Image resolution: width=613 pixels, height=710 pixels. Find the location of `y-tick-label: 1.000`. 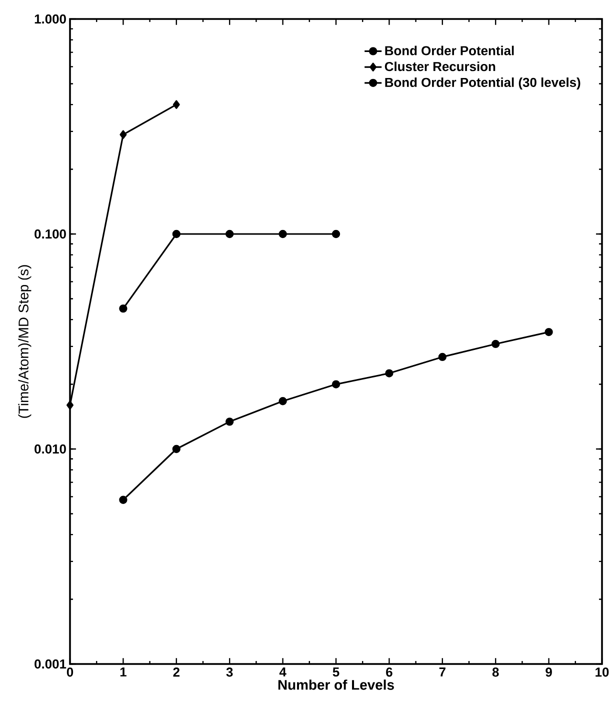

y-tick-label: 1.000 is located at coordinates (50, 19).